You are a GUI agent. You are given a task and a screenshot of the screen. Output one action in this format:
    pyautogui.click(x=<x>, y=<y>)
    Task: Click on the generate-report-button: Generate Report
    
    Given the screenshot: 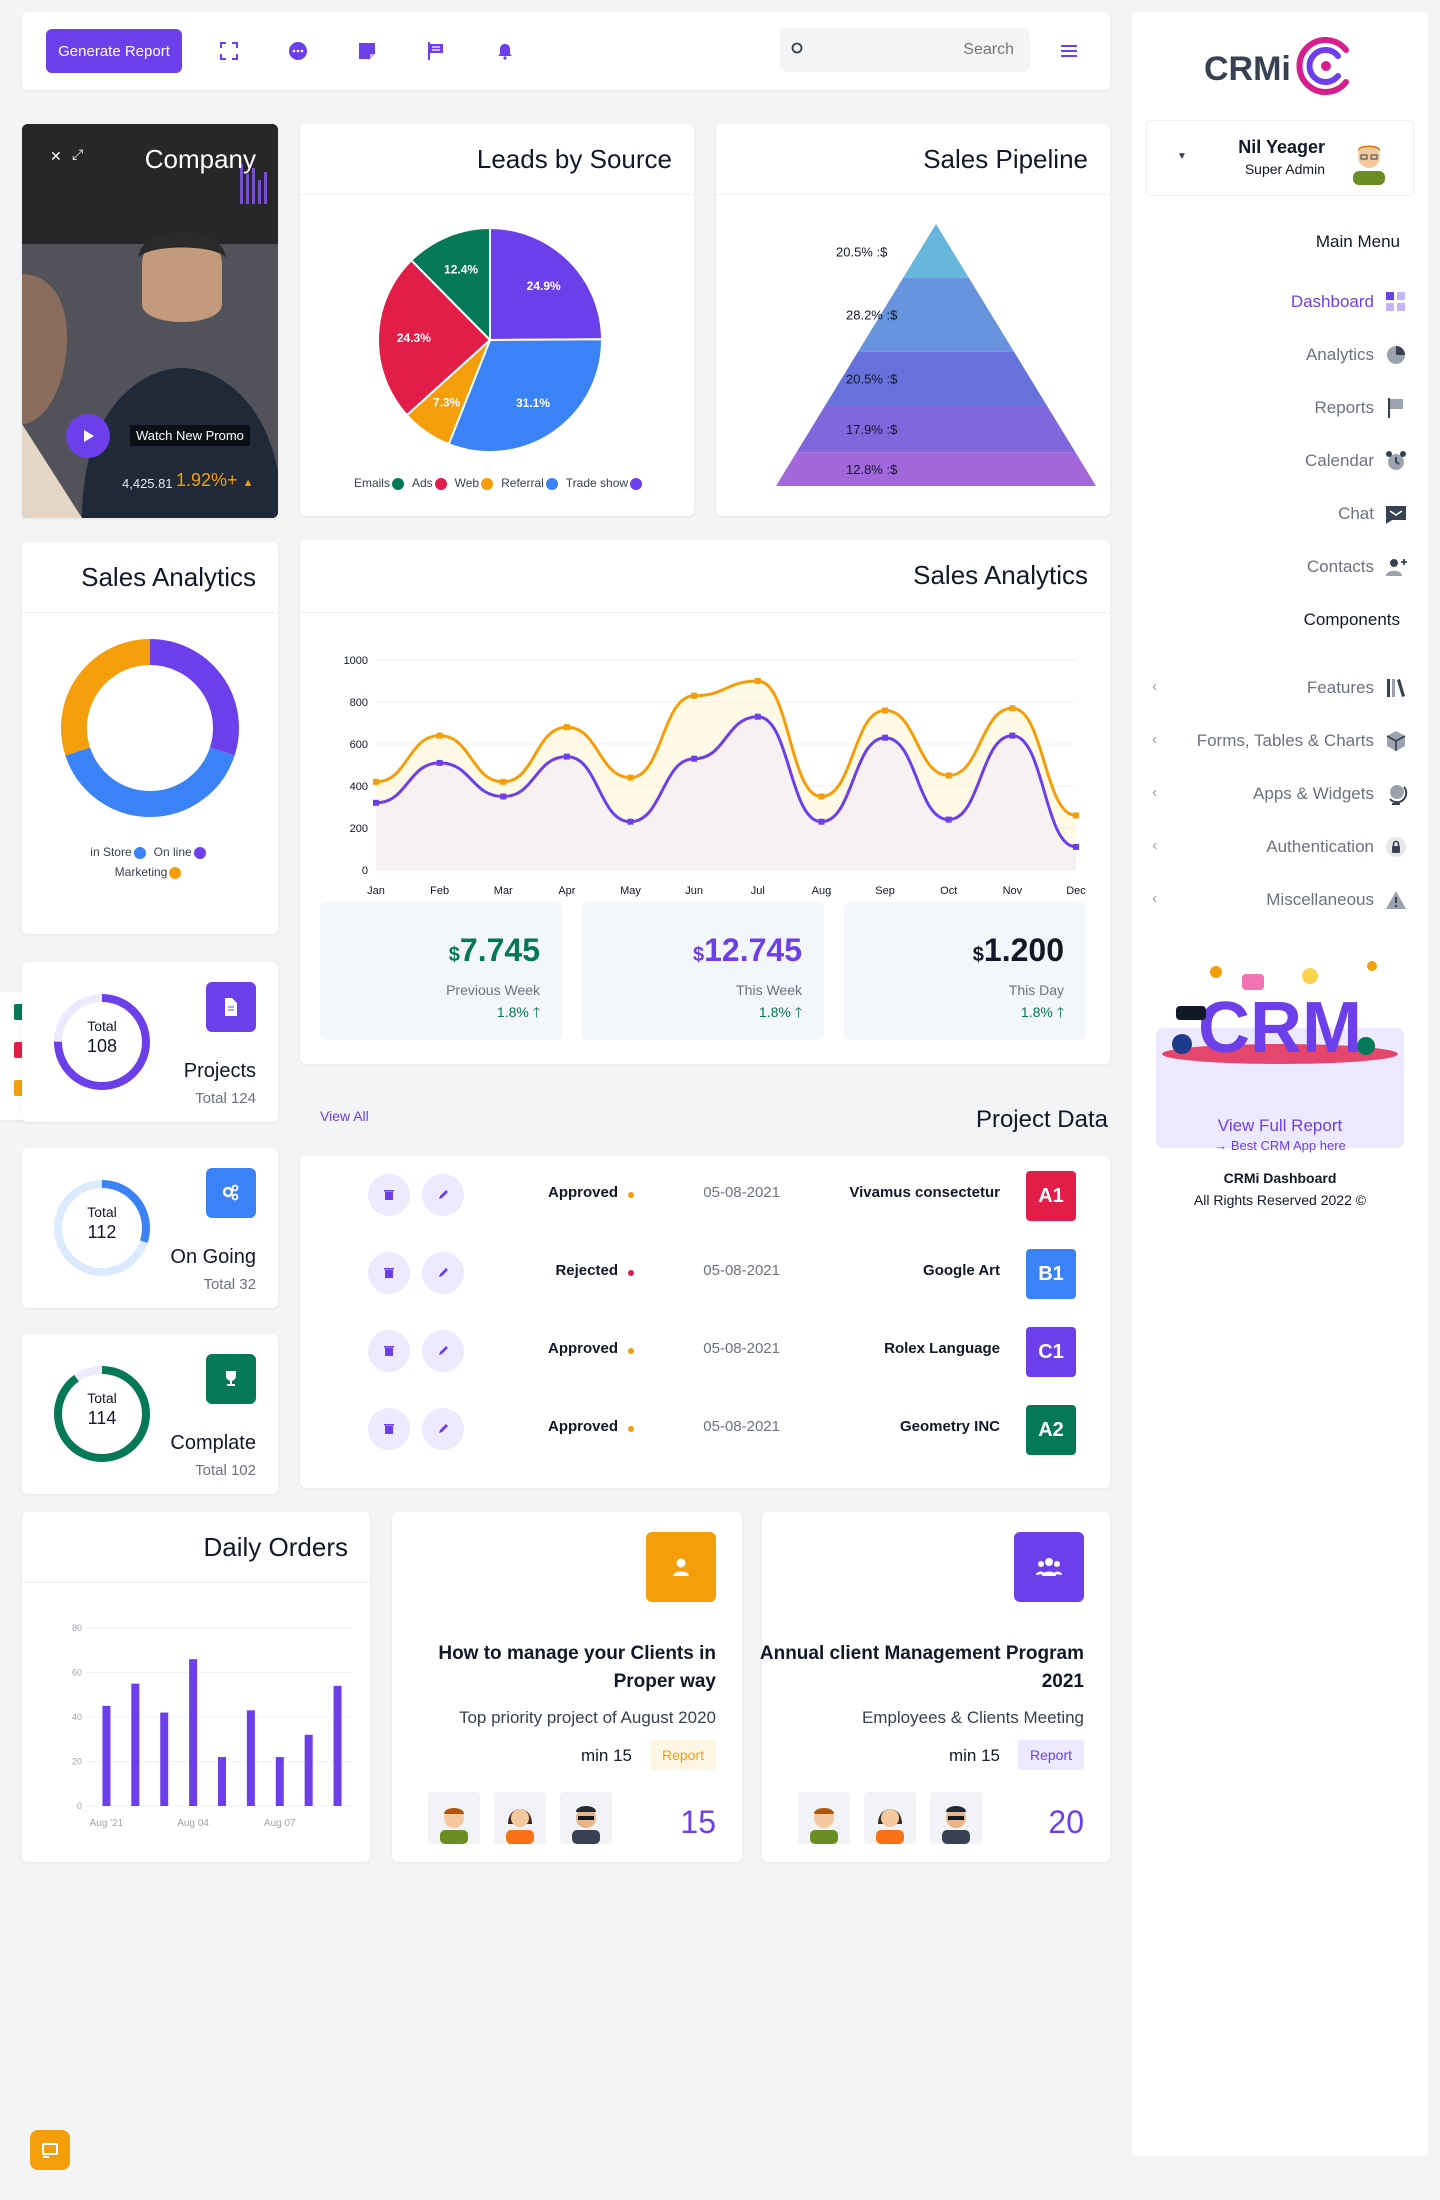 What is the action you would take?
    pyautogui.click(x=114, y=51)
    